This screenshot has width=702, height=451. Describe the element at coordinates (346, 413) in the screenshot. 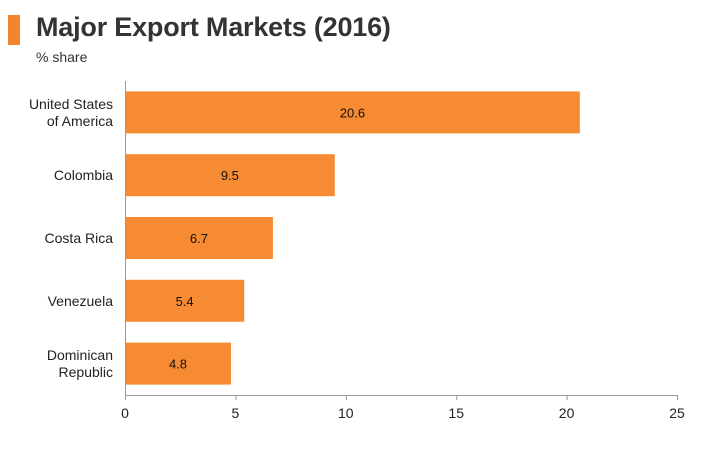

I see `x-tick-label: 10` at that location.